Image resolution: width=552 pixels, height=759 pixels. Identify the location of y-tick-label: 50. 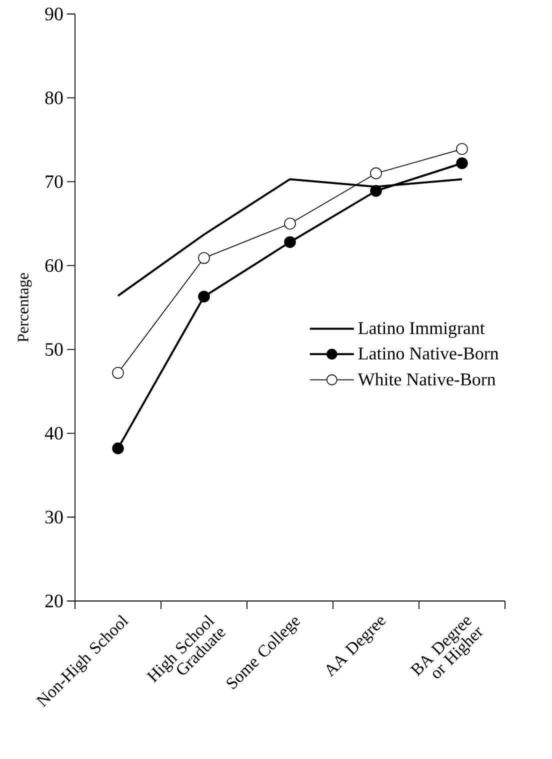
(54, 349).